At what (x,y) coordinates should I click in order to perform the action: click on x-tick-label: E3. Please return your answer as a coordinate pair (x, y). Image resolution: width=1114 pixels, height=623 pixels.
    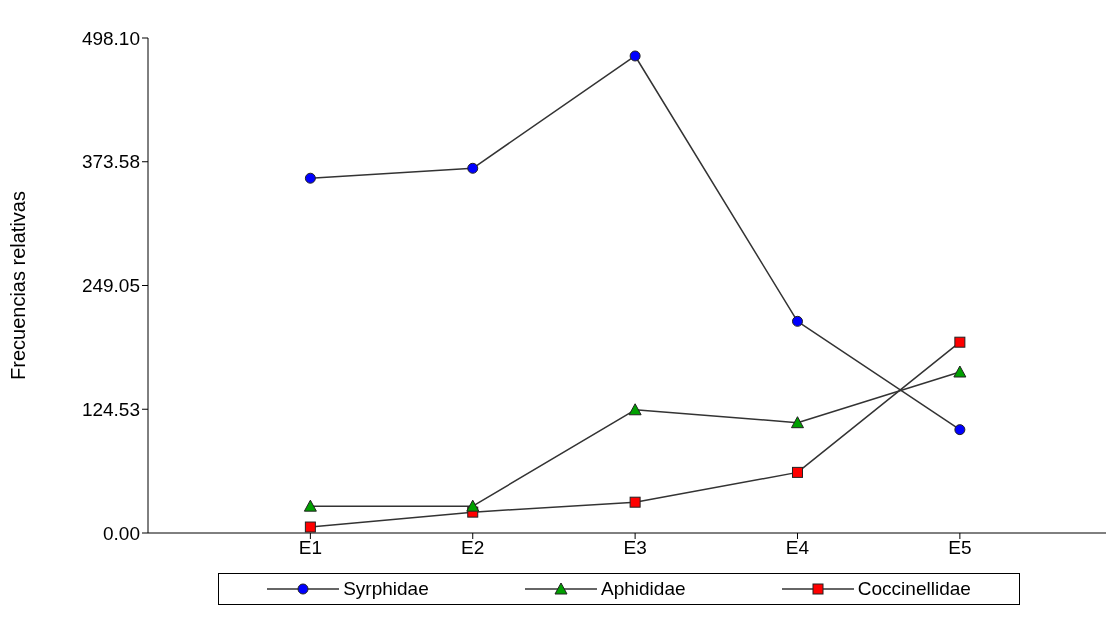
    Looking at the image, I should click on (635, 548).